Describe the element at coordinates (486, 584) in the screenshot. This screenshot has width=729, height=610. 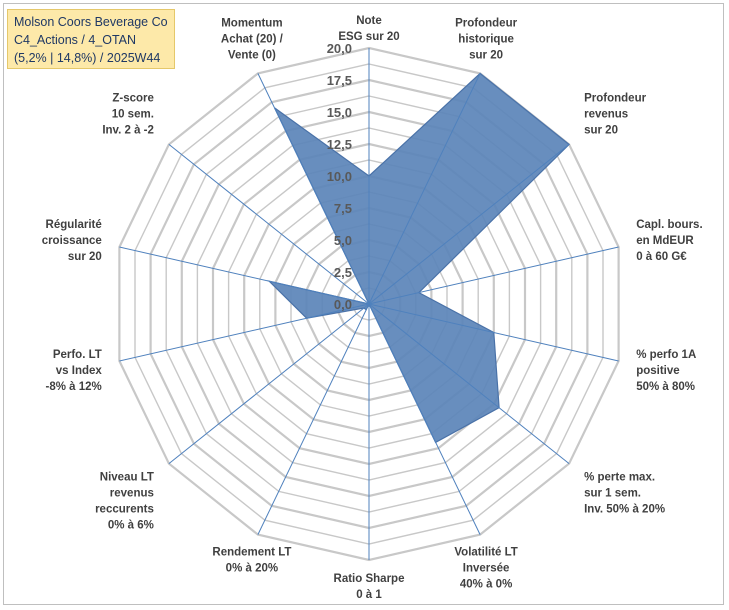
I see `axis-label-6-line-2: 40% à 0%` at that location.